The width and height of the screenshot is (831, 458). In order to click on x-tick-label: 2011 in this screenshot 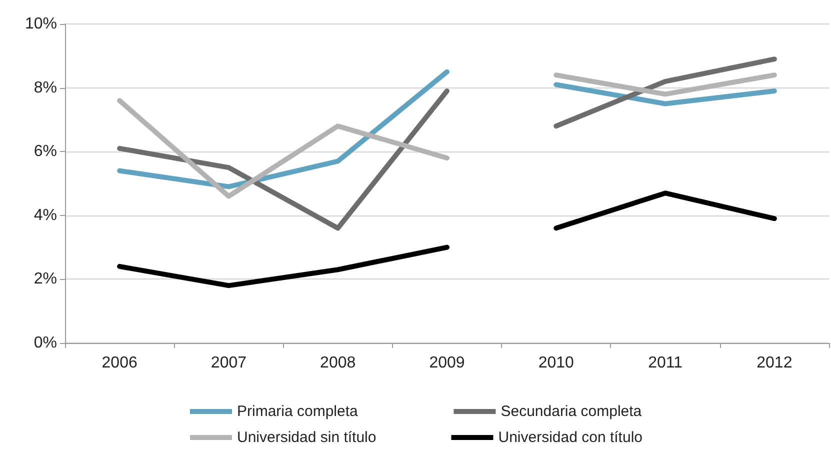, I will do `click(665, 363)`.